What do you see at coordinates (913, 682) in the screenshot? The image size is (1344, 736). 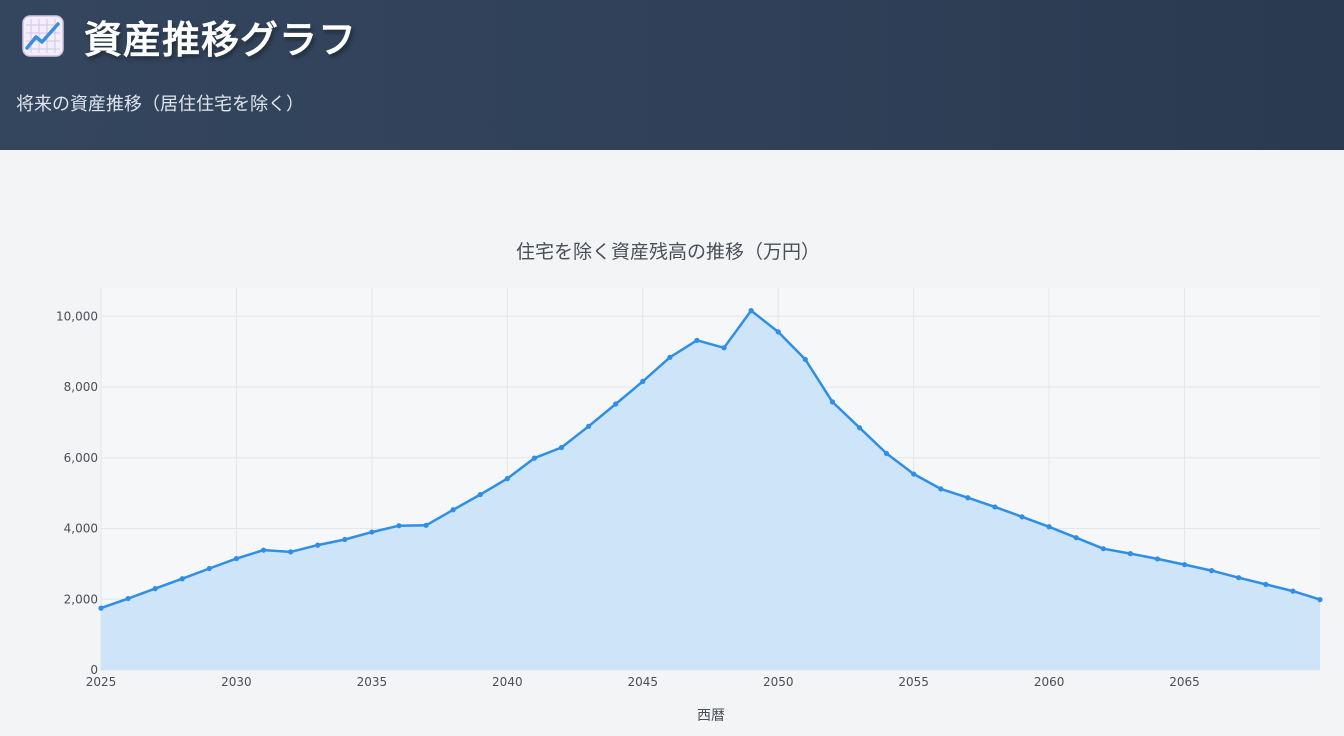 I see `x-tick-label: 2055` at bounding box center [913, 682].